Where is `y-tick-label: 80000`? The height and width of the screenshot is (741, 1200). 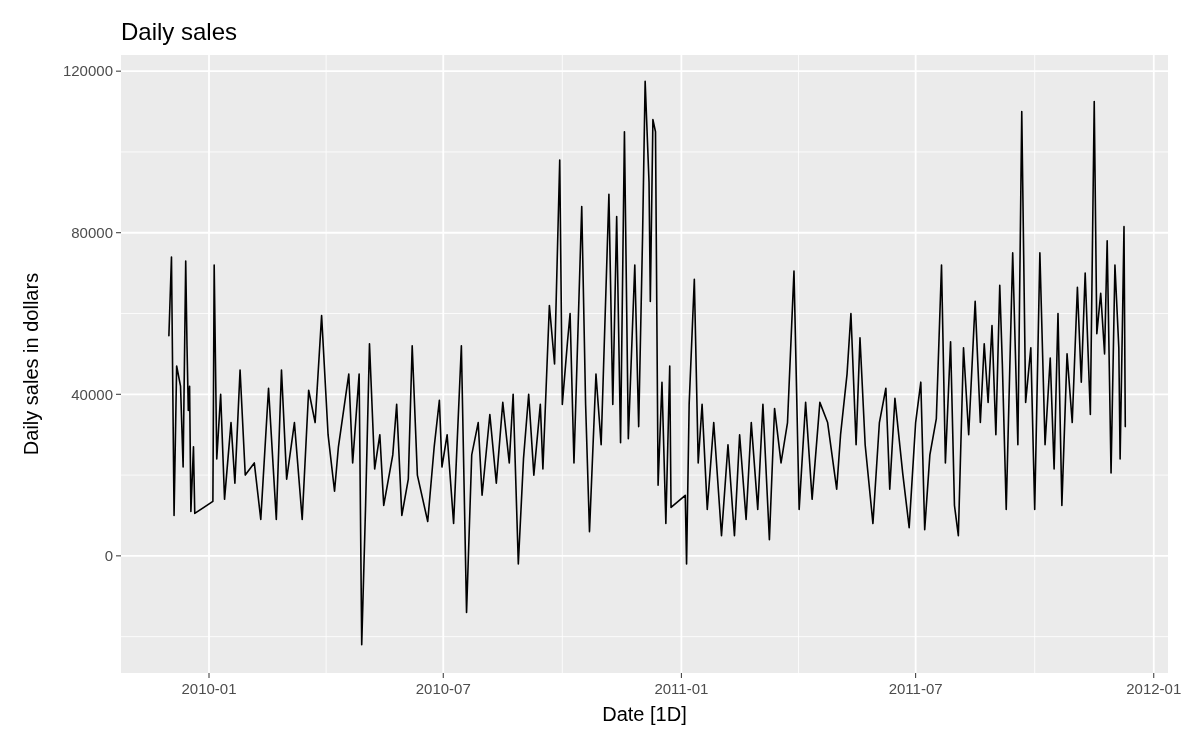 y-tick-label: 80000 is located at coordinates (92, 232).